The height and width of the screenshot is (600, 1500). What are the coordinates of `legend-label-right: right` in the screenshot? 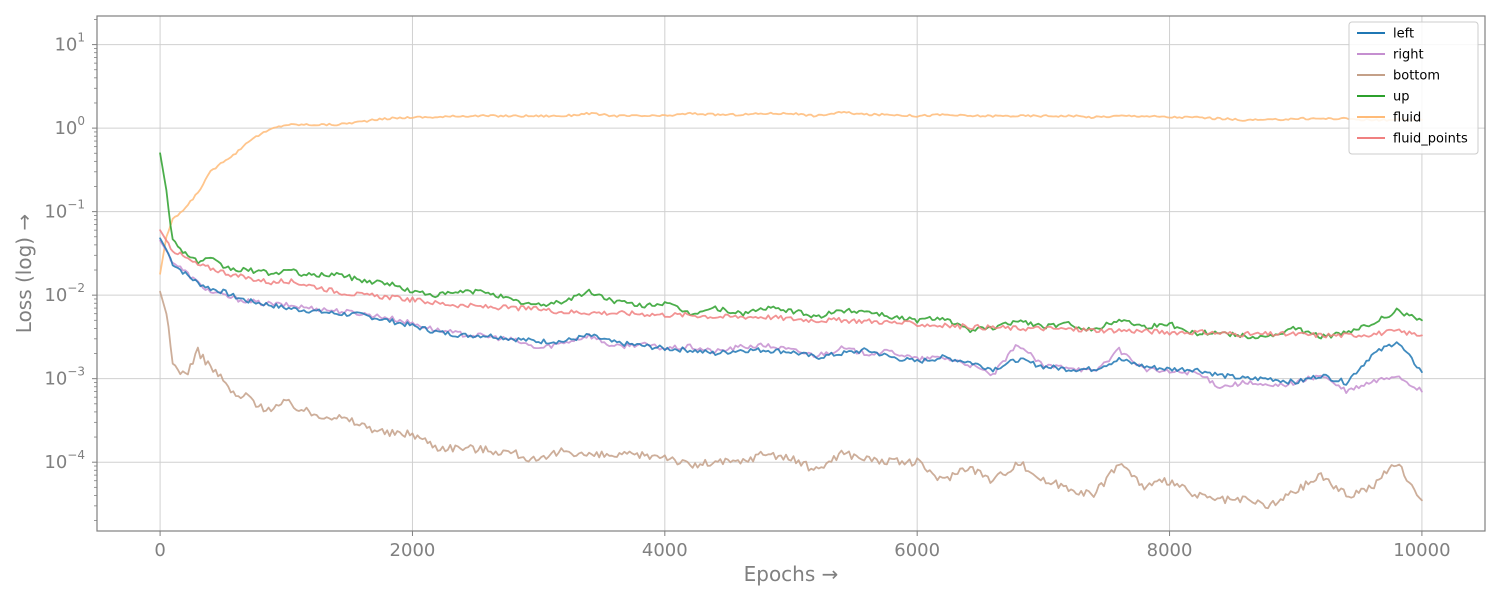 It's located at (1408, 55).